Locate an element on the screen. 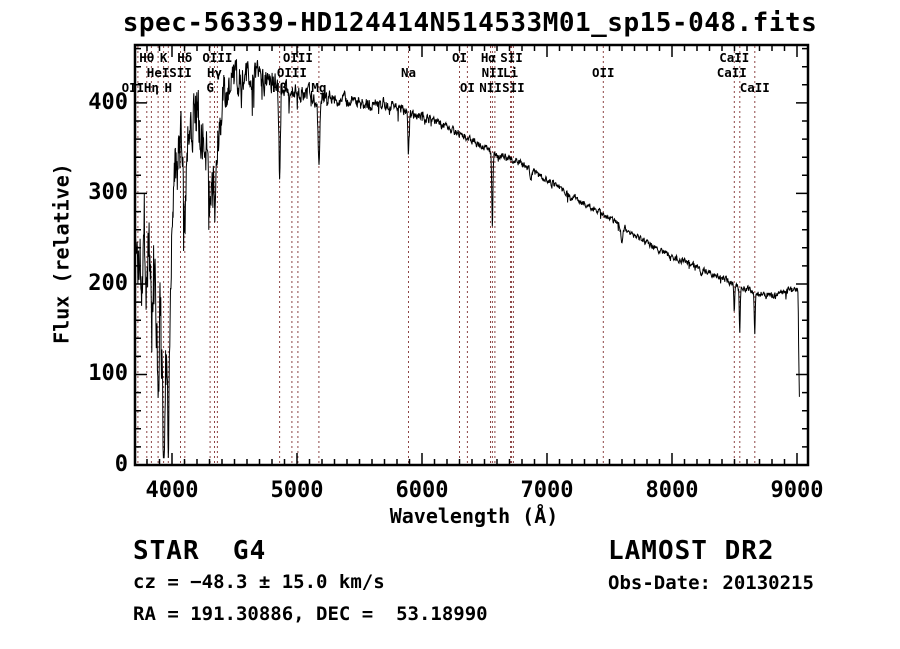 The height and width of the screenshot is (649, 900). x-axis-title: Wavelength (Å) is located at coordinates (474, 516).